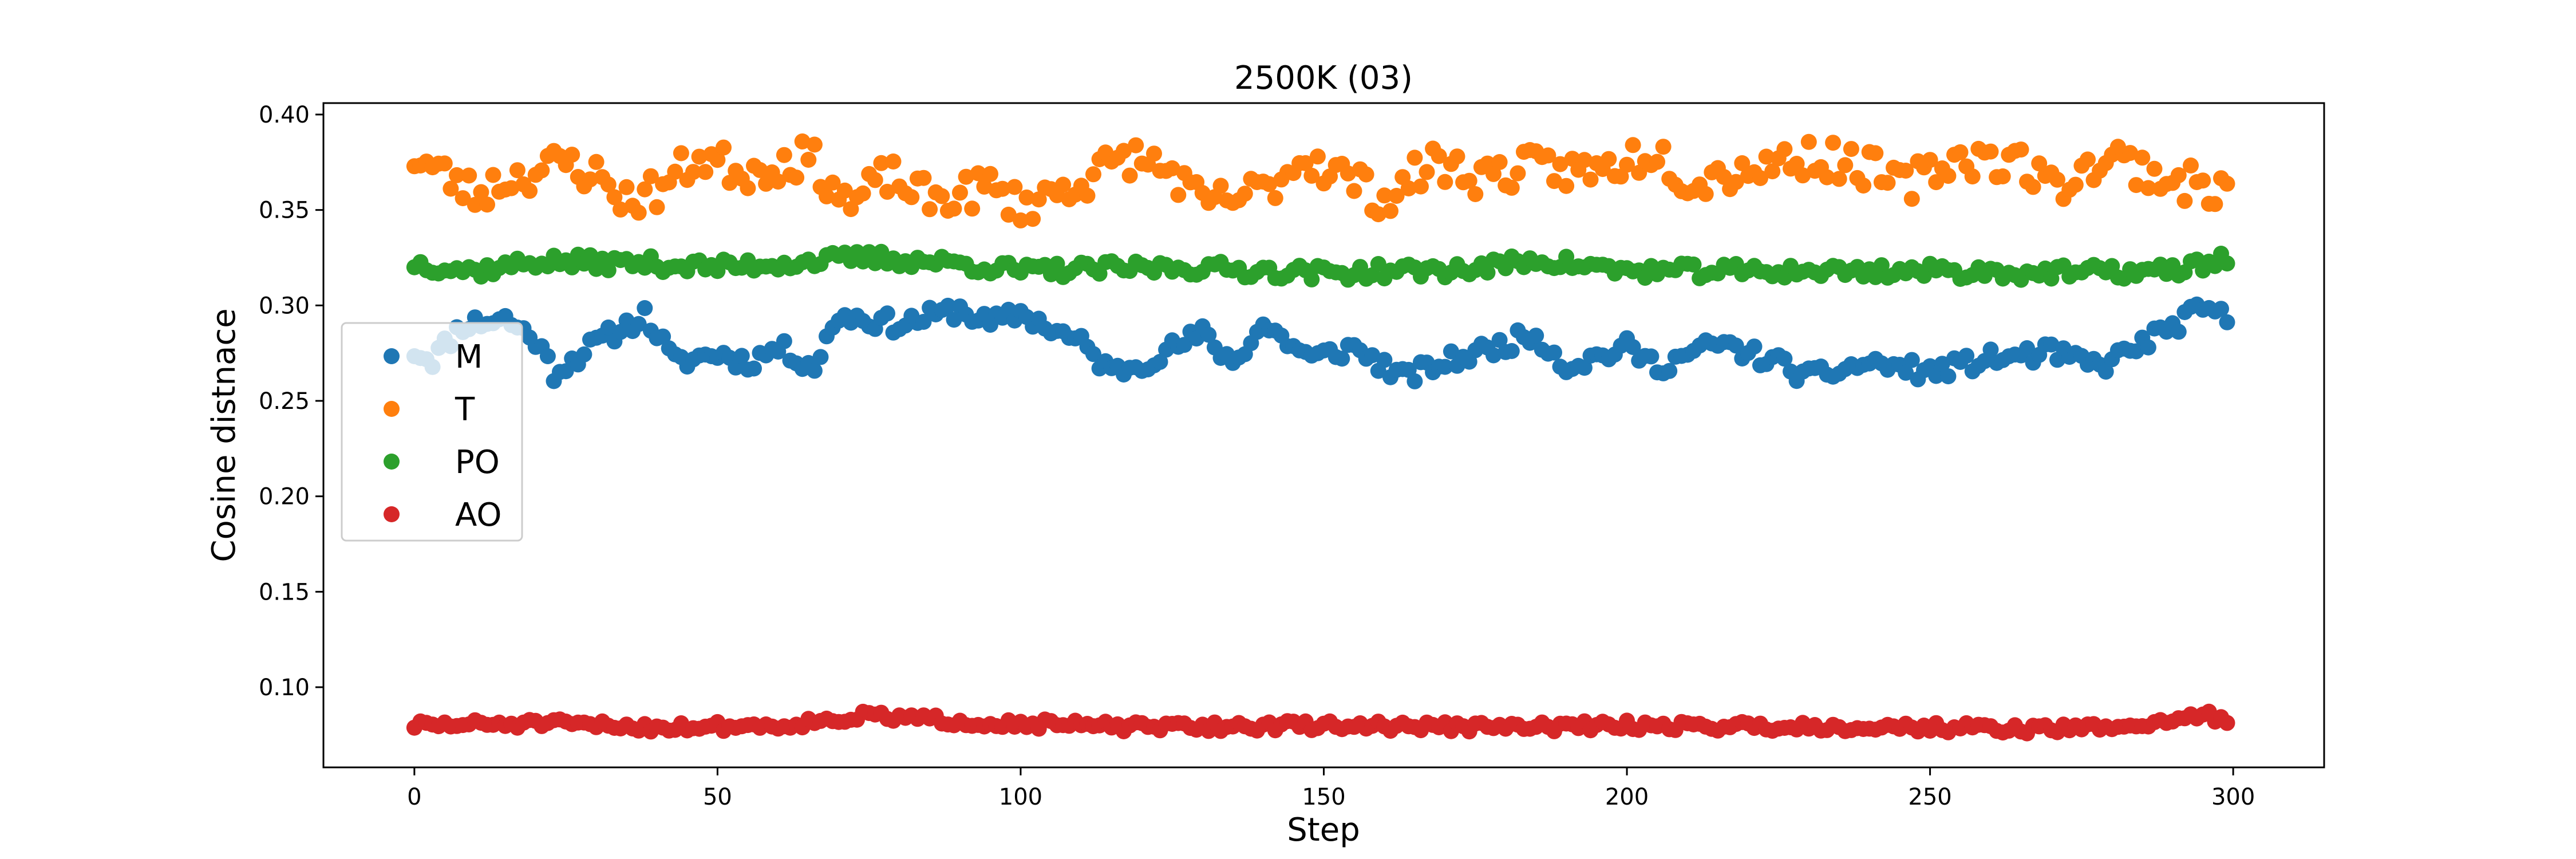  Describe the element at coordinates (284, 306) in the screenshot. I see `y-tick-label: 0.30` at that location.